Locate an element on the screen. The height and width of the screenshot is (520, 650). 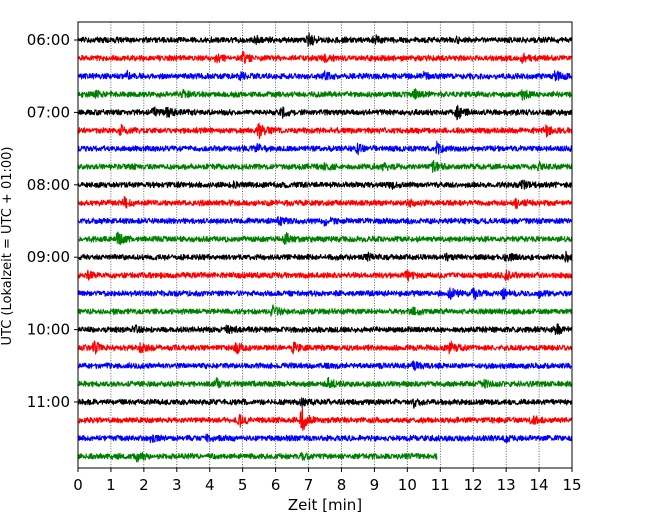
x-tick-label: 7 is located at coordinates (309, 485).